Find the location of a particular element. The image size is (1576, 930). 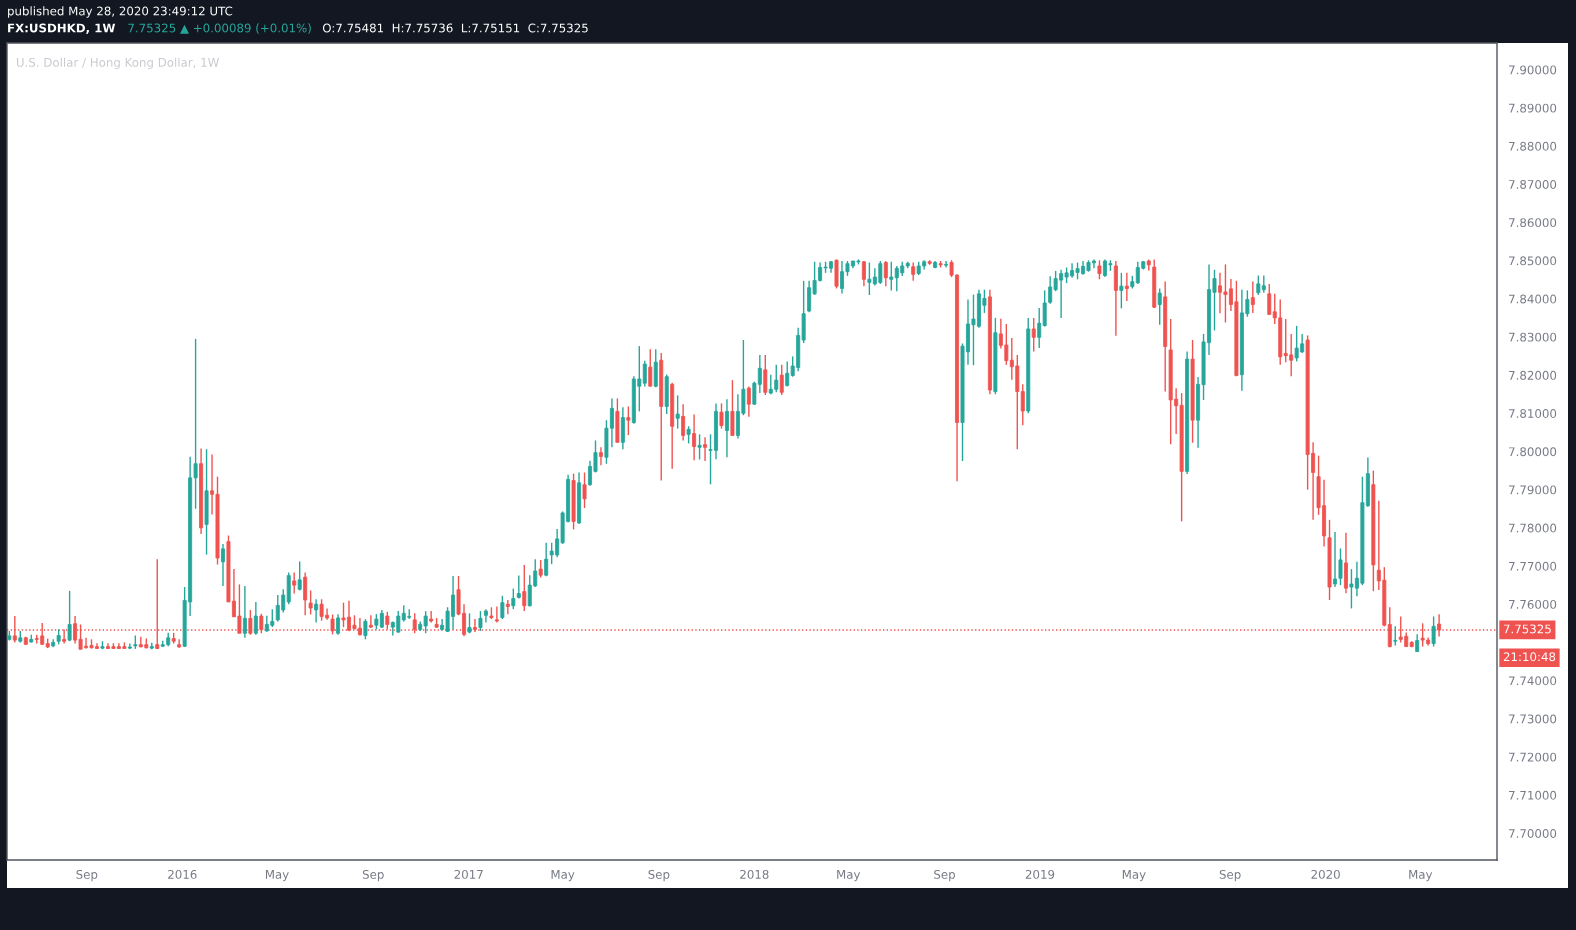

x-tick-label: 2016 is located at coordinates (182, 874).